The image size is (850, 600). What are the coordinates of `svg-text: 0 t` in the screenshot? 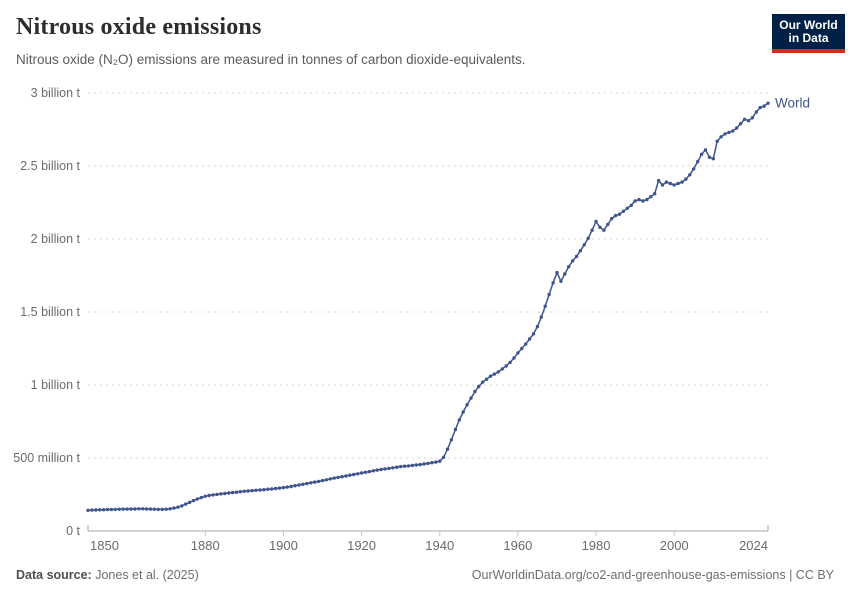 It's located at (73, 531).